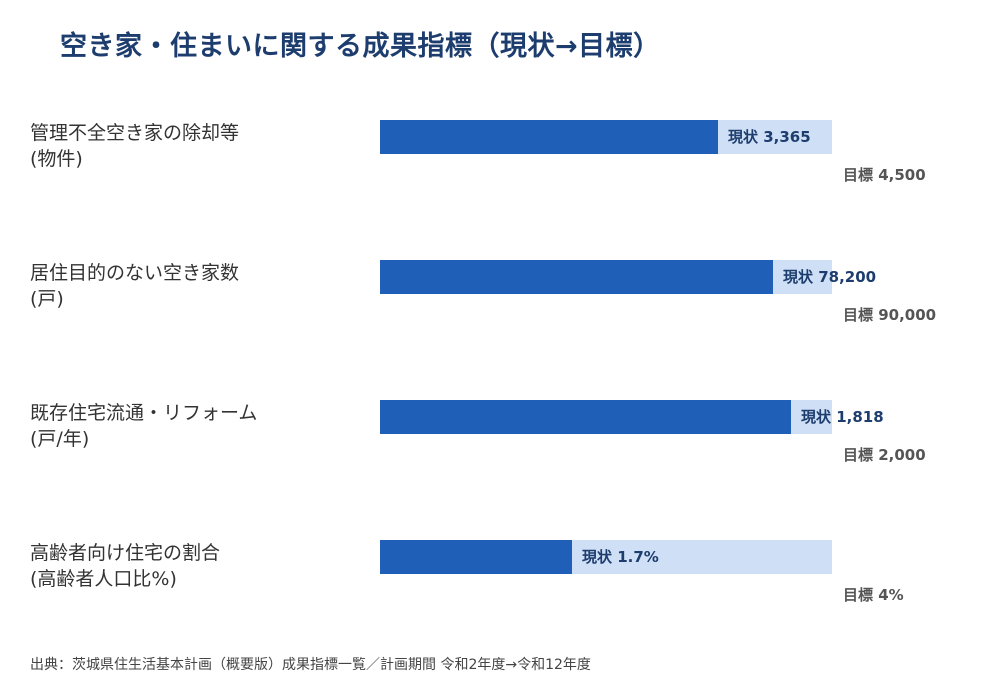  What do you see at coordinates (135, 133) in the screenshot?
I see `indicator-name: 管理不全空き家の除却等` at bounding box center [135, 133].